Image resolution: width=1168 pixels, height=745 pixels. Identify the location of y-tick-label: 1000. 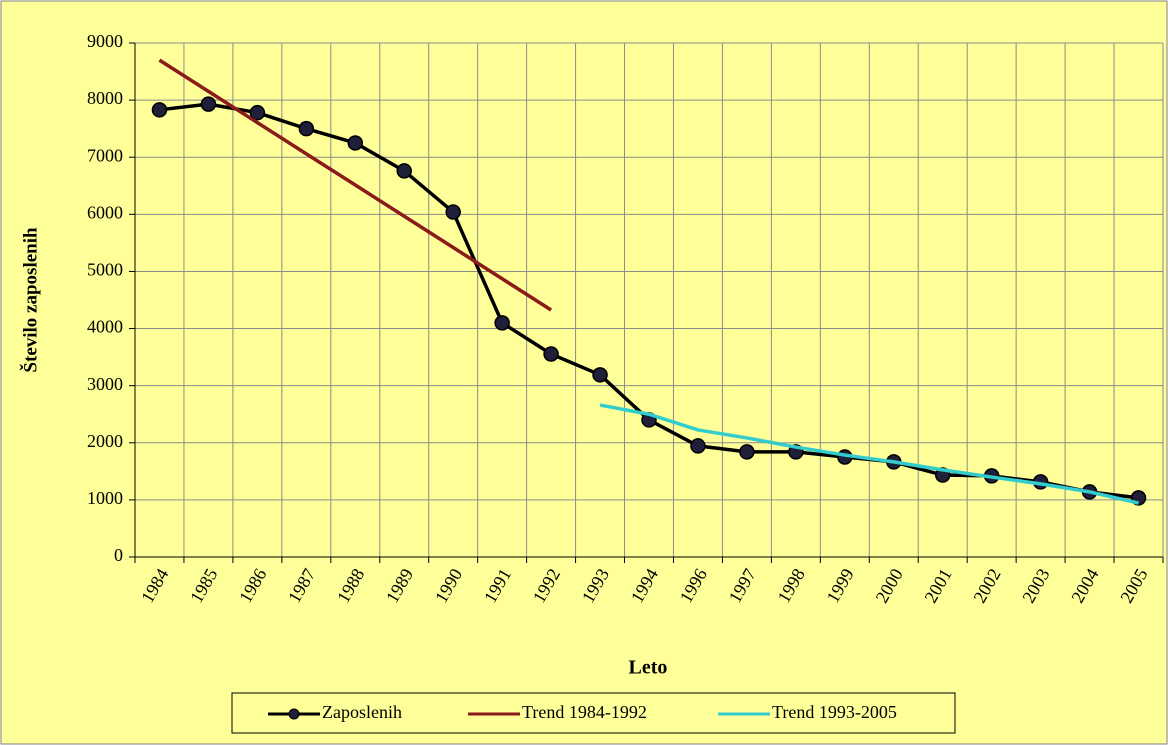
(105, 498).